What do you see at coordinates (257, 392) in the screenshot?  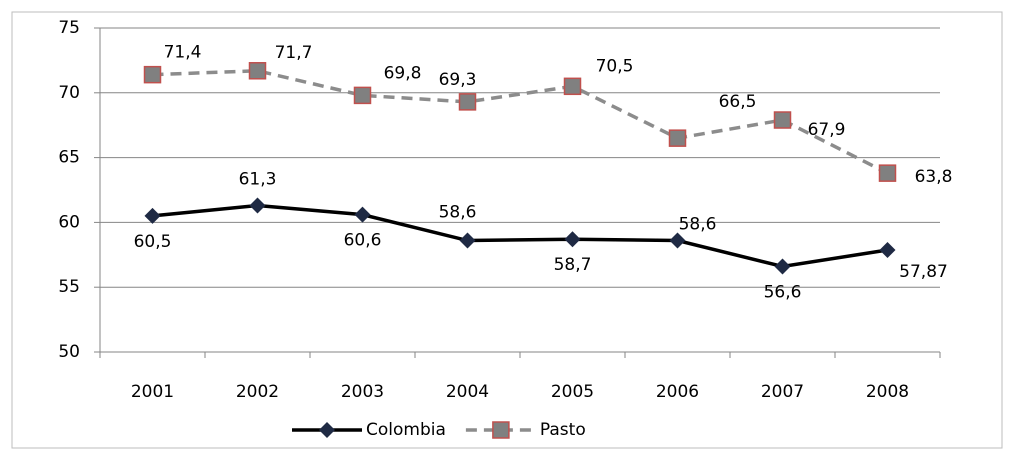 I see `x-tick-label: 2002` at bounding box center [257, 392].